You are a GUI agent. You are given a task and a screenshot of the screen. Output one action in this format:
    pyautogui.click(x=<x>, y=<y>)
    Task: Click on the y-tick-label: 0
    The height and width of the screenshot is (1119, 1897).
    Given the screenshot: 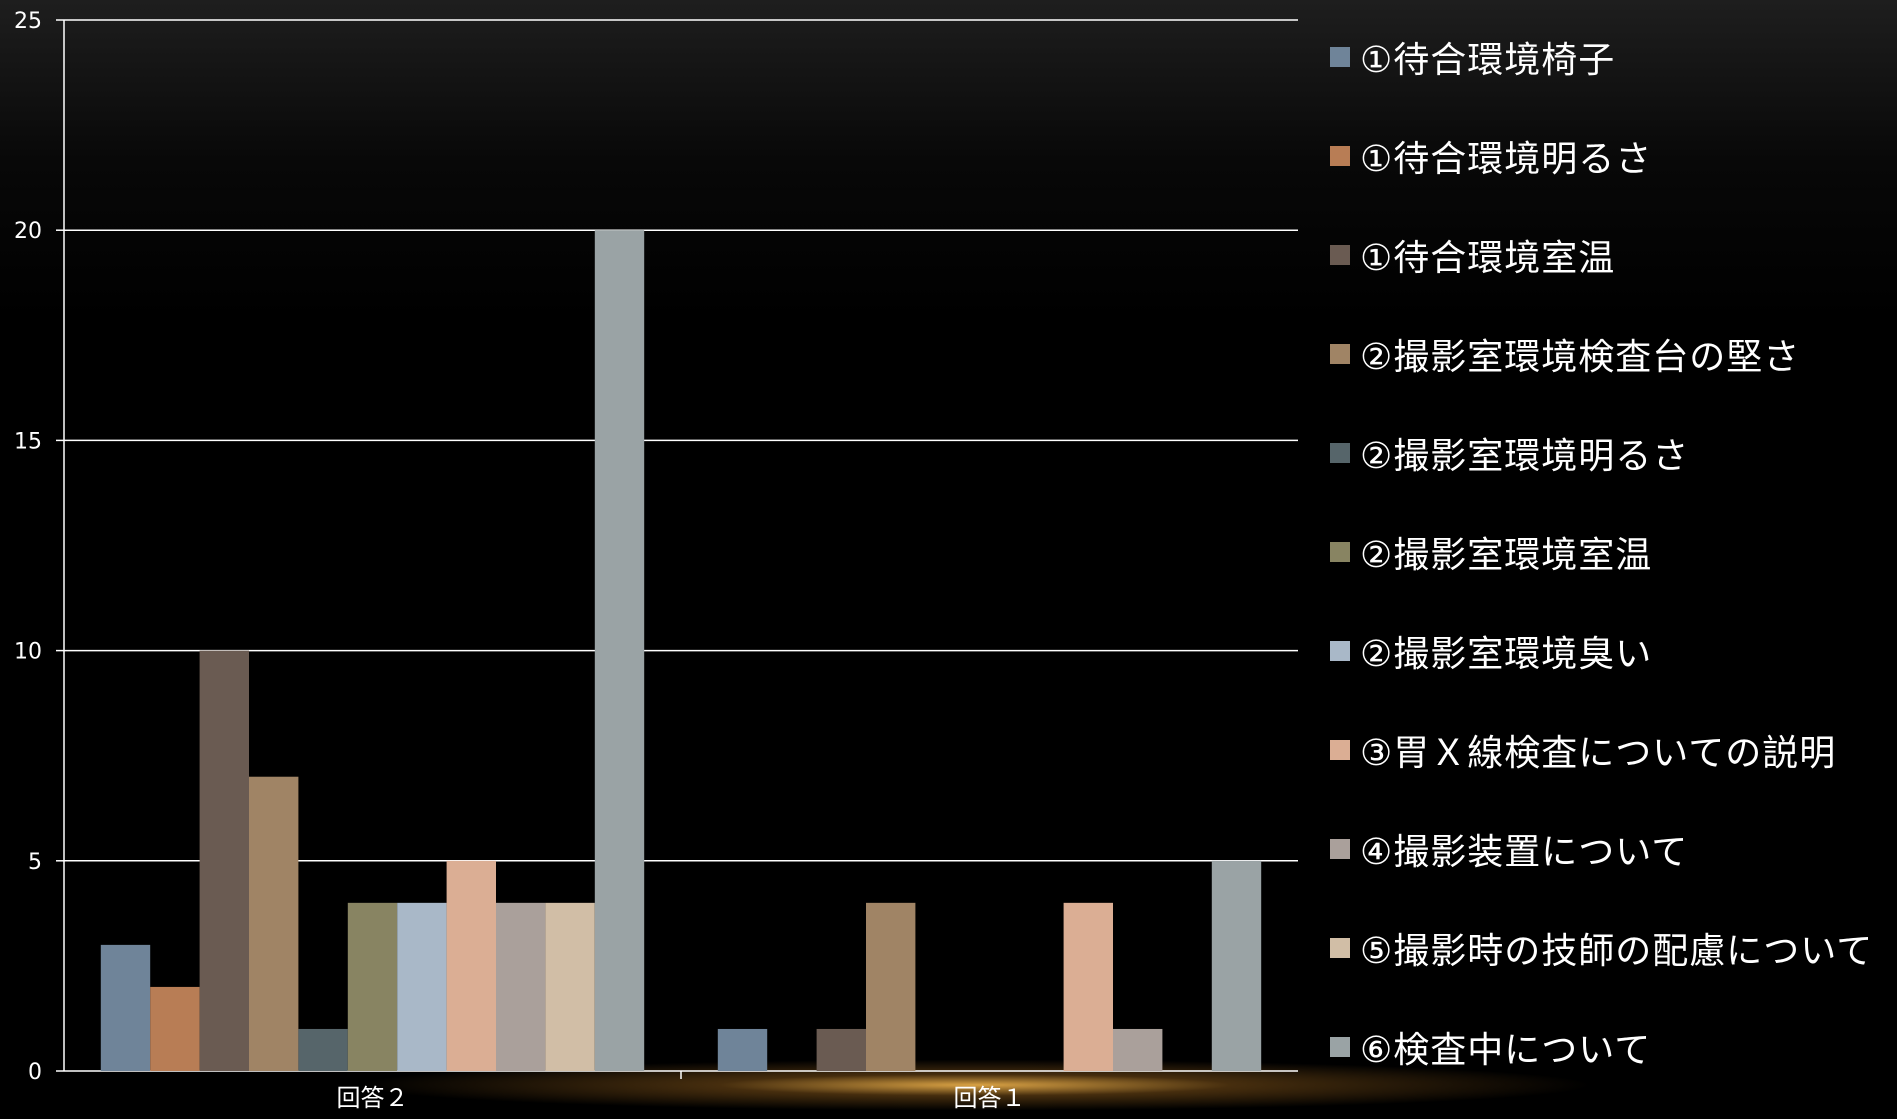 What is the action you would take?
    pyautogui.click(x=35, y=1072)
    